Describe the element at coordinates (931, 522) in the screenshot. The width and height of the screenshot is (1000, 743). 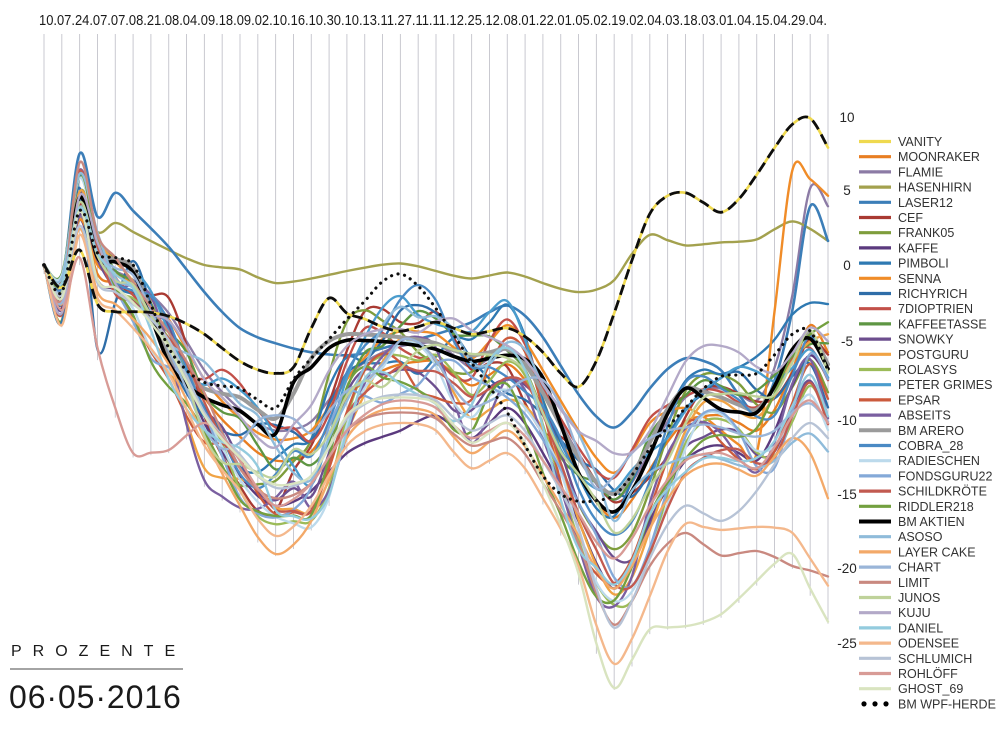
I see `svg-text: BM AKTIEN` at that location.